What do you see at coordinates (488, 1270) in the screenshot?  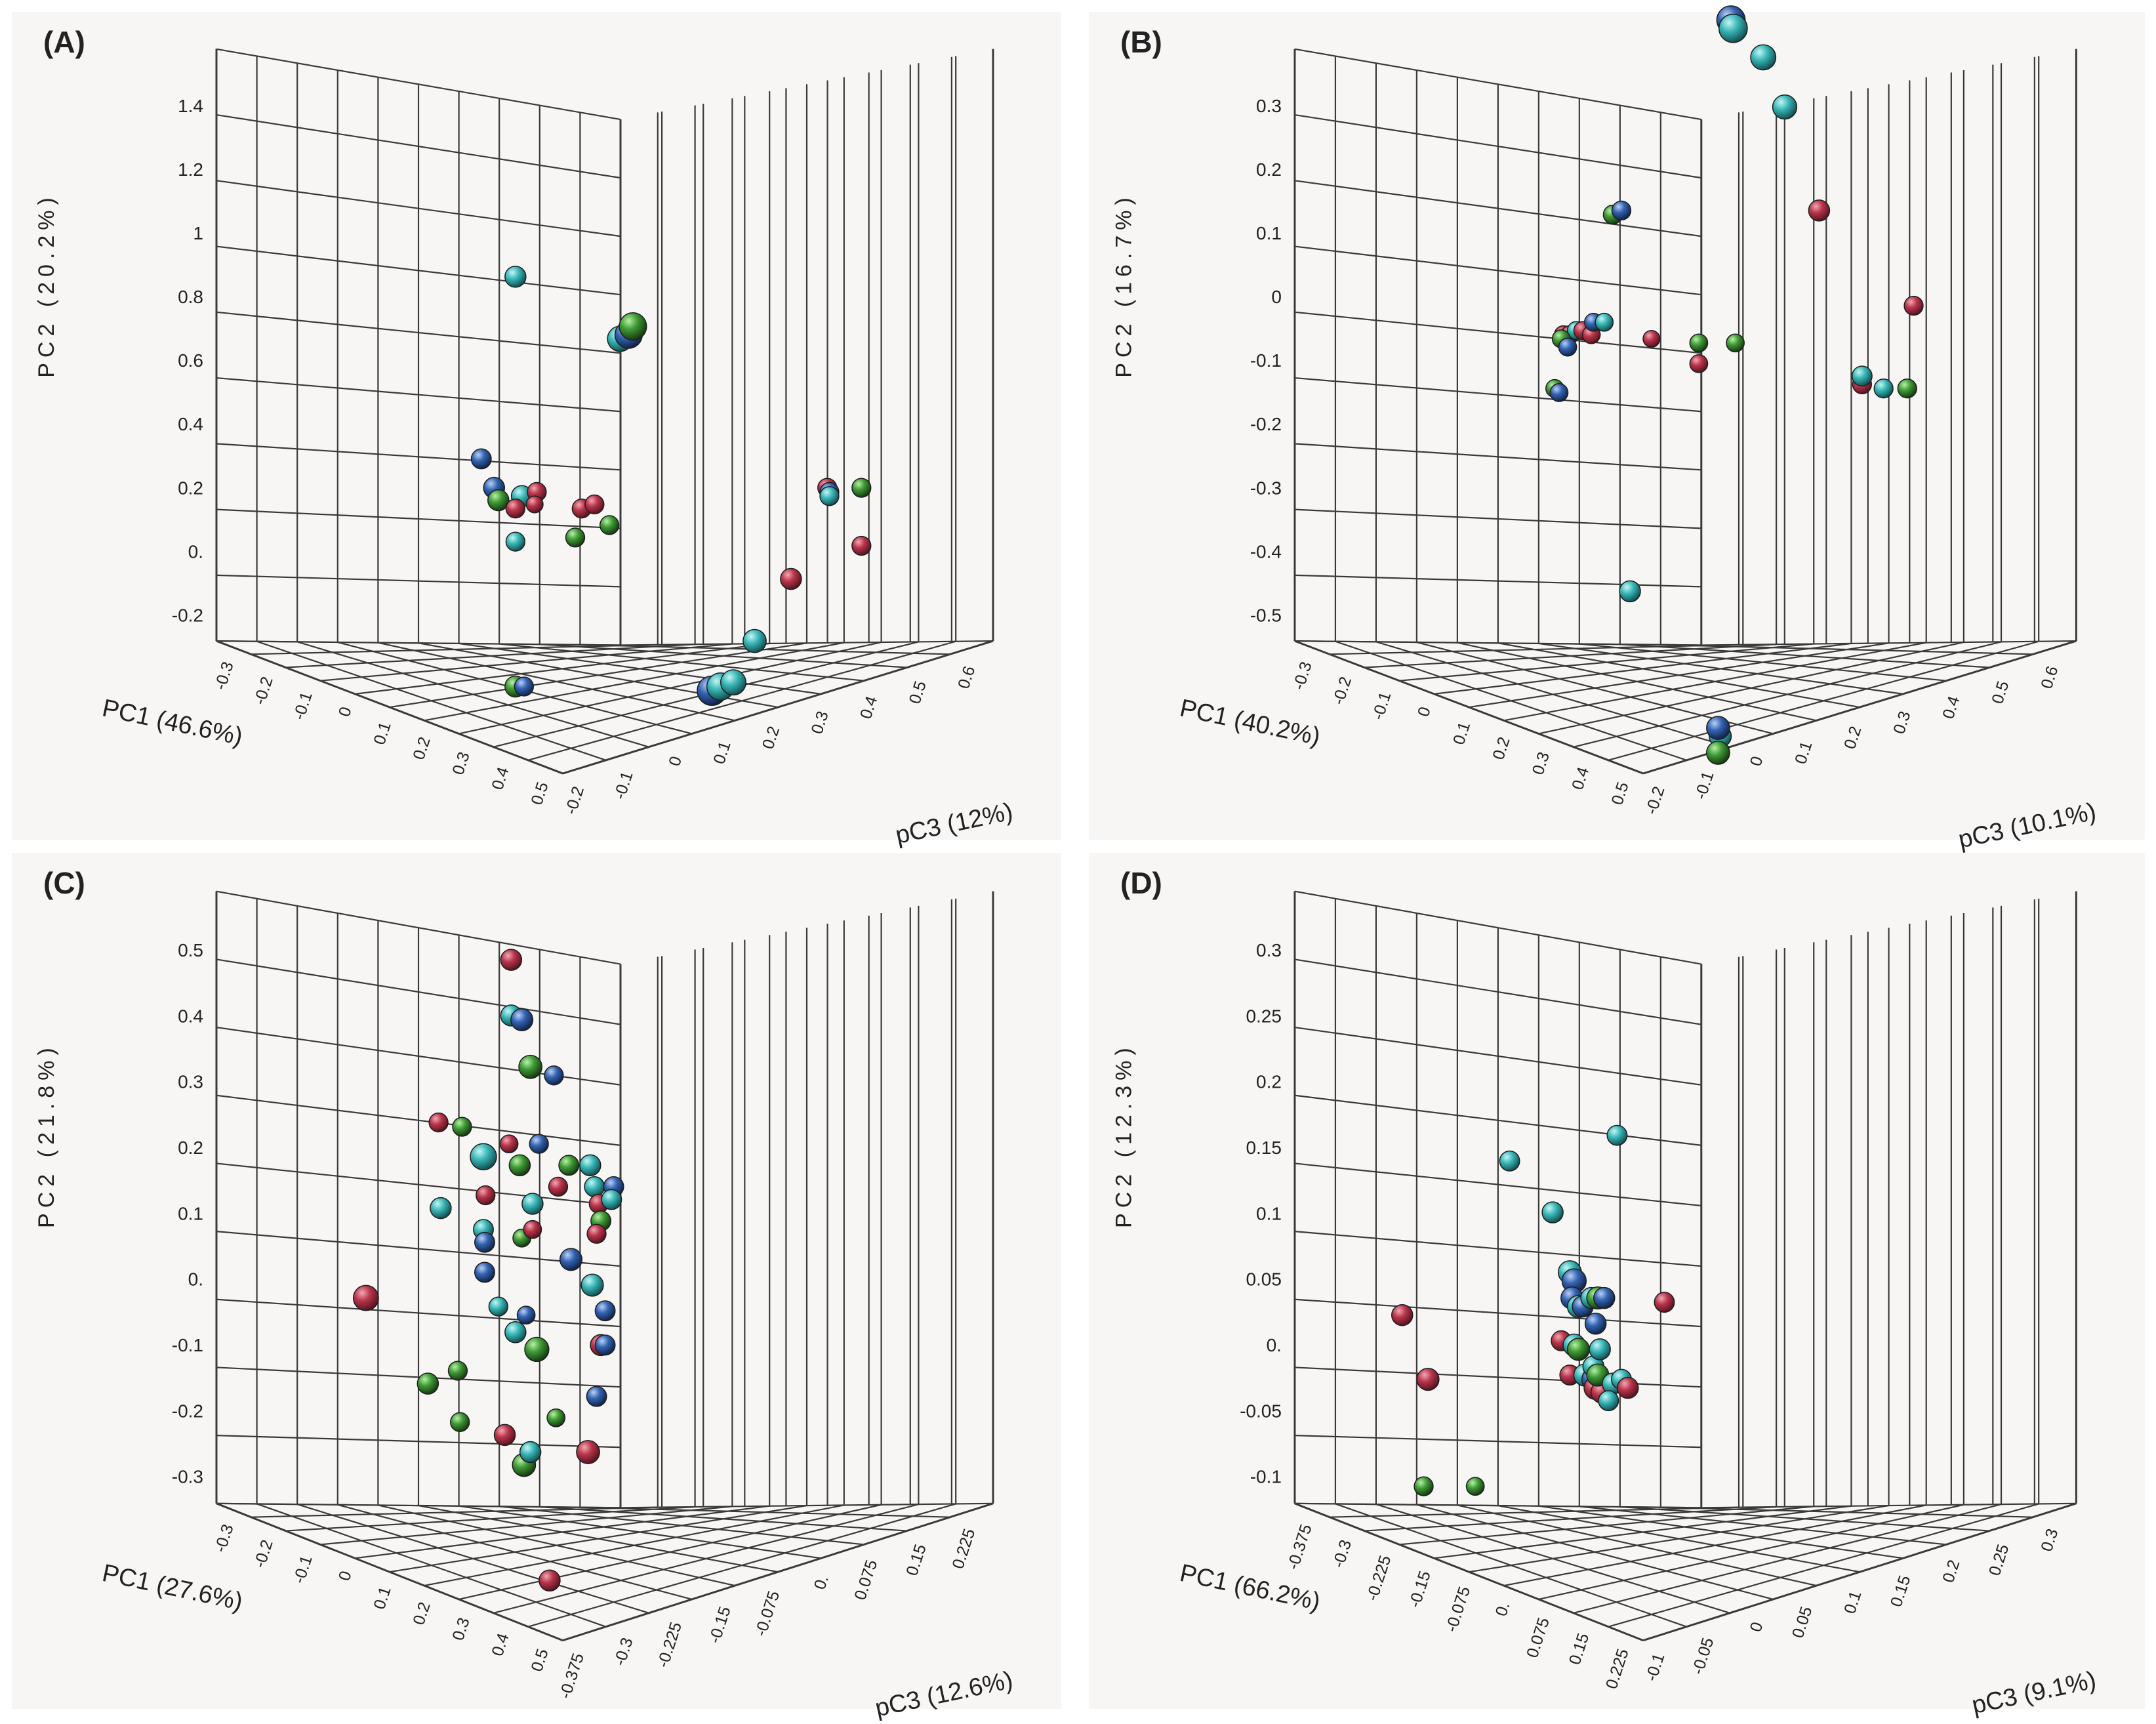 I see `points` at bounding box center [488, 1270].